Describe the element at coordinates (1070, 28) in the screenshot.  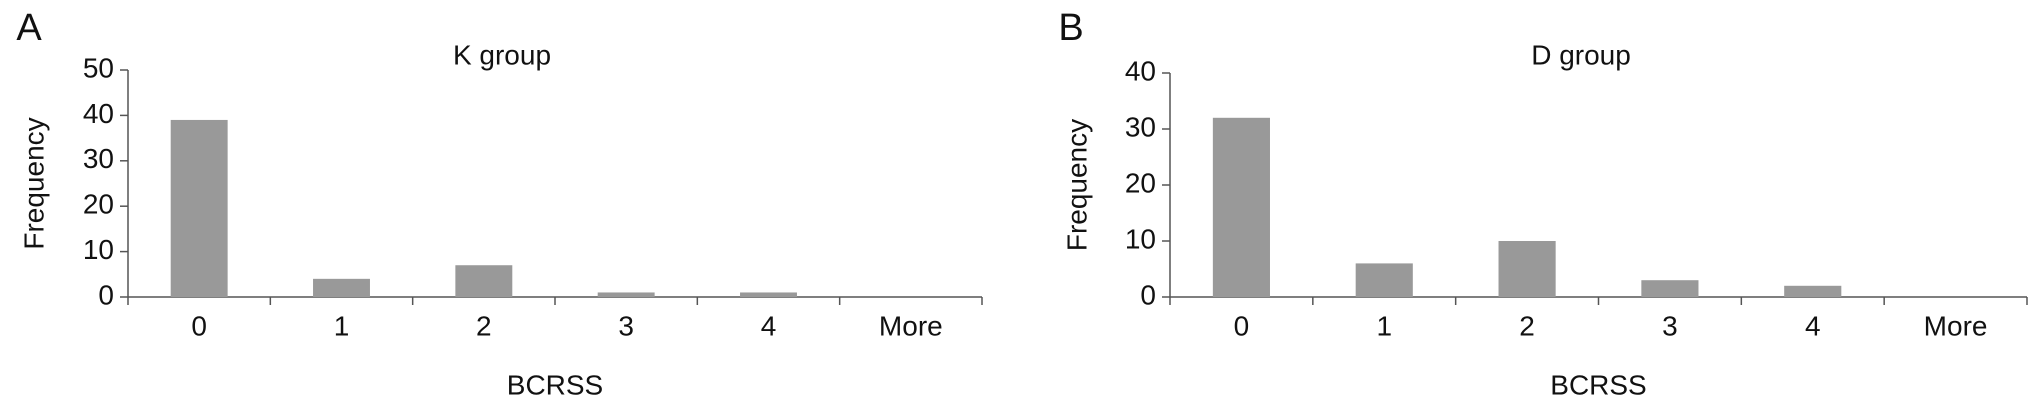
I see `panel-label: B` at that location.